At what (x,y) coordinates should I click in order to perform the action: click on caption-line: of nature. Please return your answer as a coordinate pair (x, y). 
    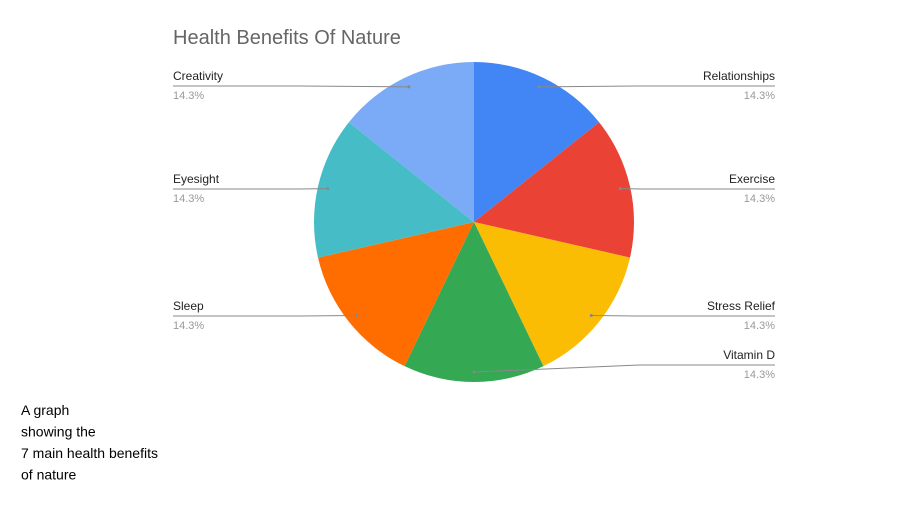
    Looking at the image, I should click on (48, 475).